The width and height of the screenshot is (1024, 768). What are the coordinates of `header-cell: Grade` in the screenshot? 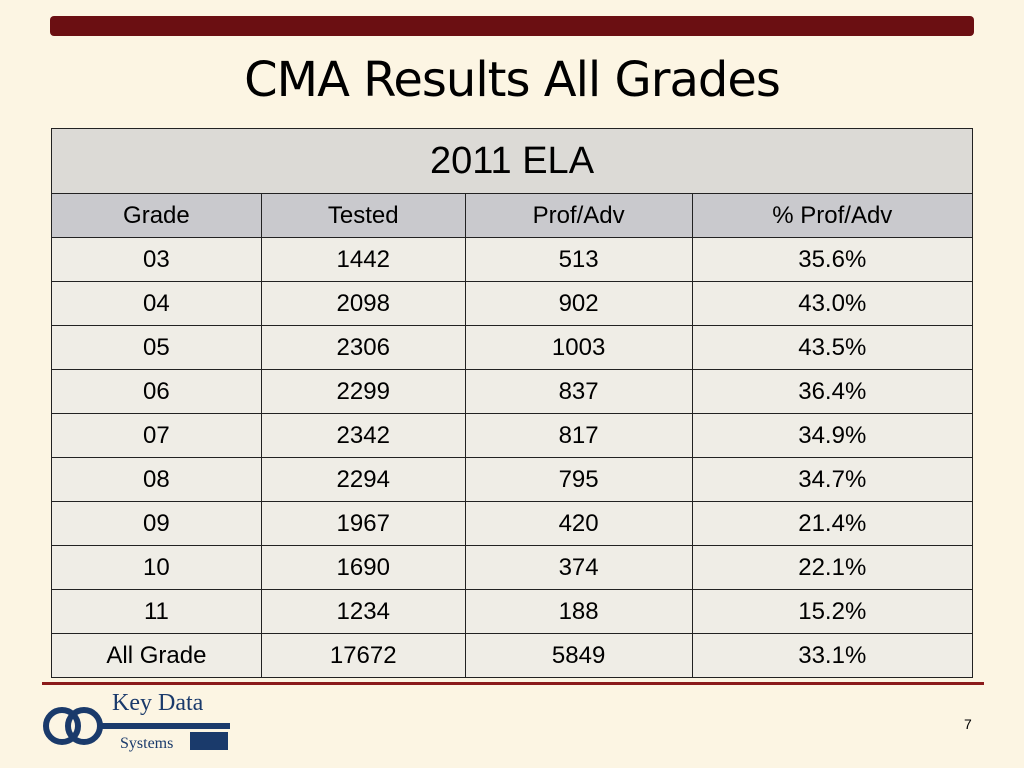 It's located at (156, 215).